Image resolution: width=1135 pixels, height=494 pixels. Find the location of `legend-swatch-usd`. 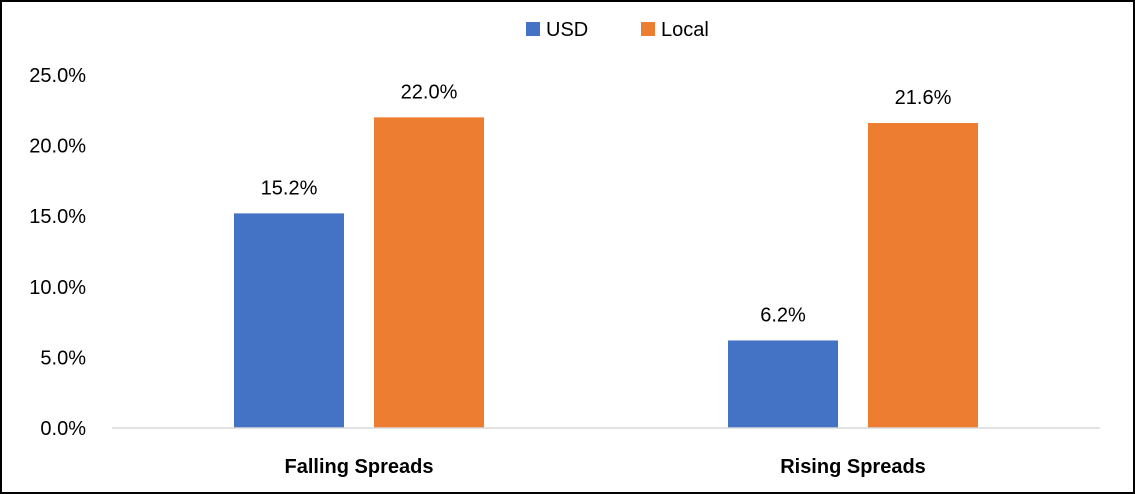

legend-swatch-usd is located at coordinates (533, 29).